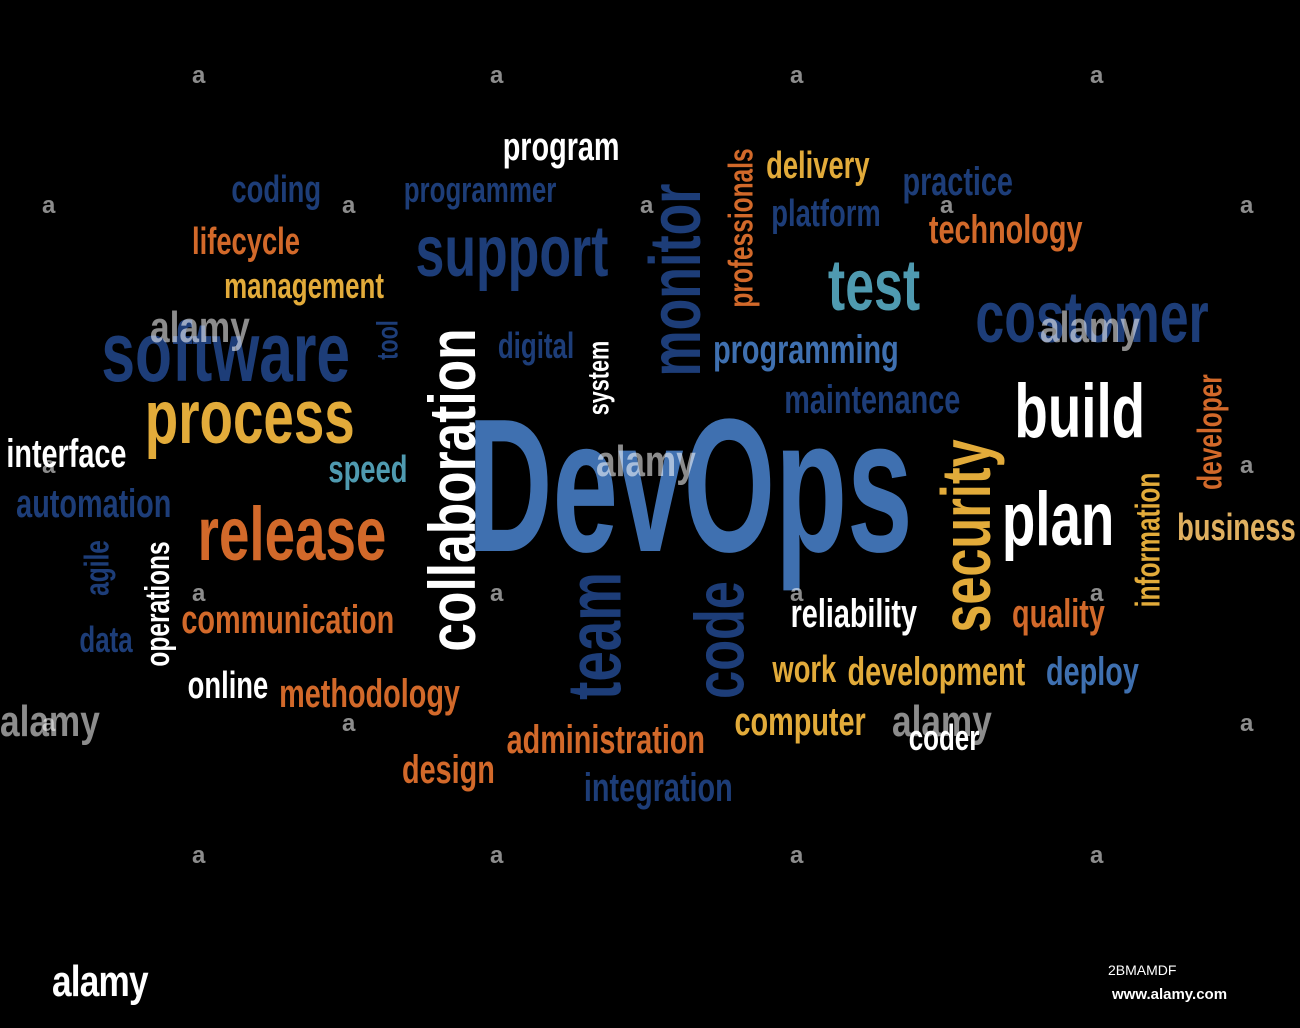 The image size is (1300, 1028). I want to click on word-work: work, so click(804, 670).